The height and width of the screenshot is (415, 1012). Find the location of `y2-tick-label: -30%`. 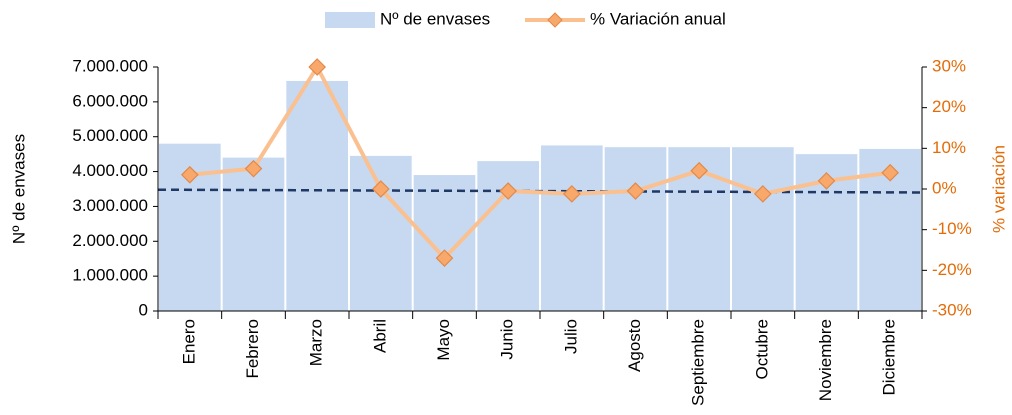

y2-tick-label: -30% is located at coordinates (952, 309).